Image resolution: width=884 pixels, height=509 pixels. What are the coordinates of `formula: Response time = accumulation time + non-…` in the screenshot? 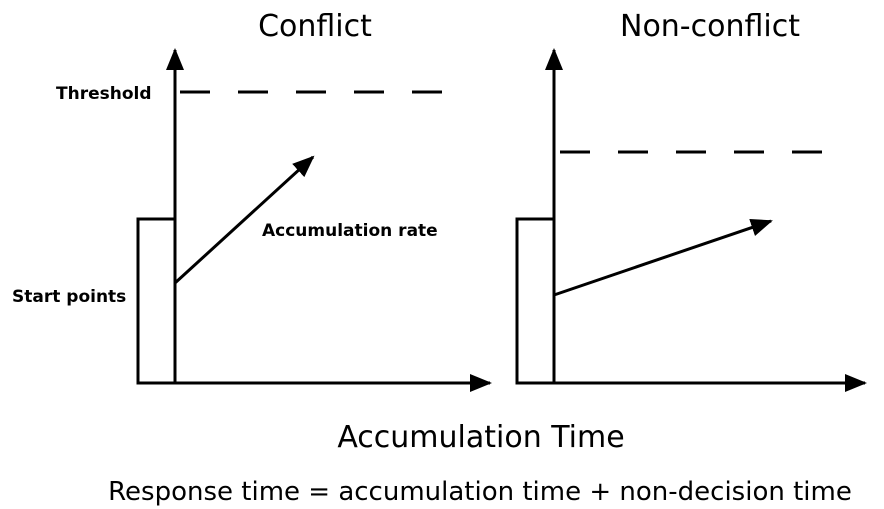 It's located at (480, 492).